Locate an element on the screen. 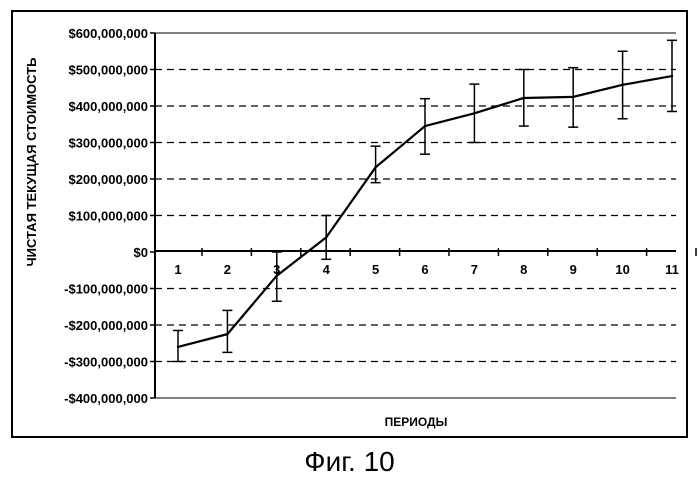 This screenshot has width=699, height=492. y-tick-label: -$200,000,000 is located at coordinates (106, 325).